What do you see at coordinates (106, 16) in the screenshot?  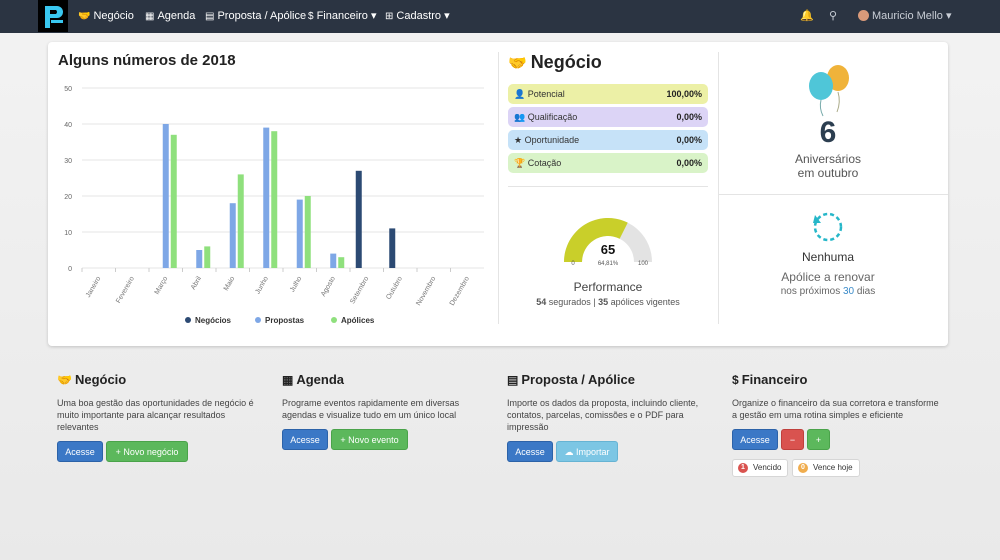 I see `nav-negocio: 🤝 Negócio` at bounding box center [106, 16].